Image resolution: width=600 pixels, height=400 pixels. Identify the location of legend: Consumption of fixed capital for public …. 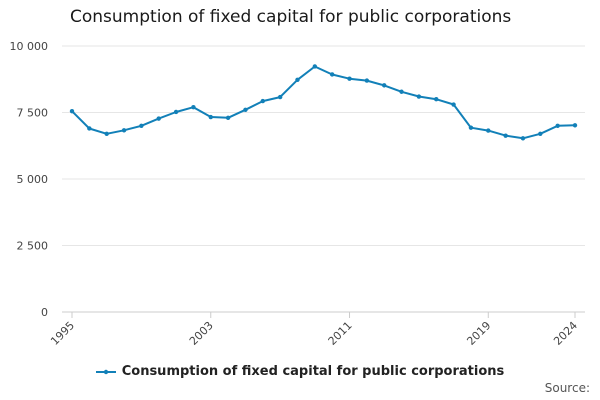
(300, 371).